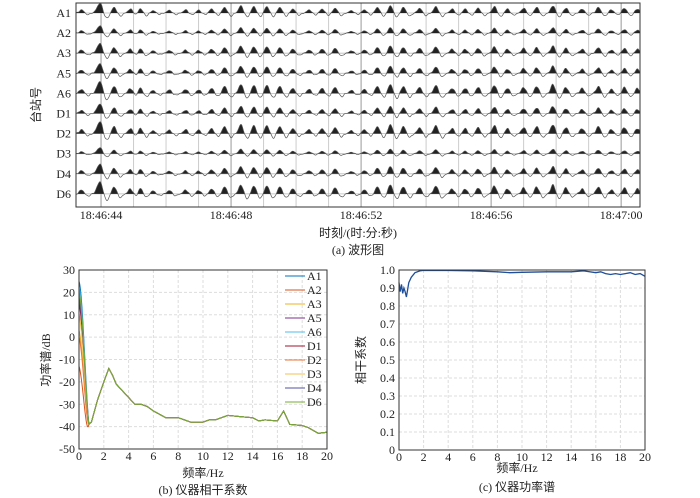 This screenshot has width=700, height=498. What do you see at coordinates (314, 276) in the screenshot?
I see `legend-label: A1` at bounding box center [314, 276].